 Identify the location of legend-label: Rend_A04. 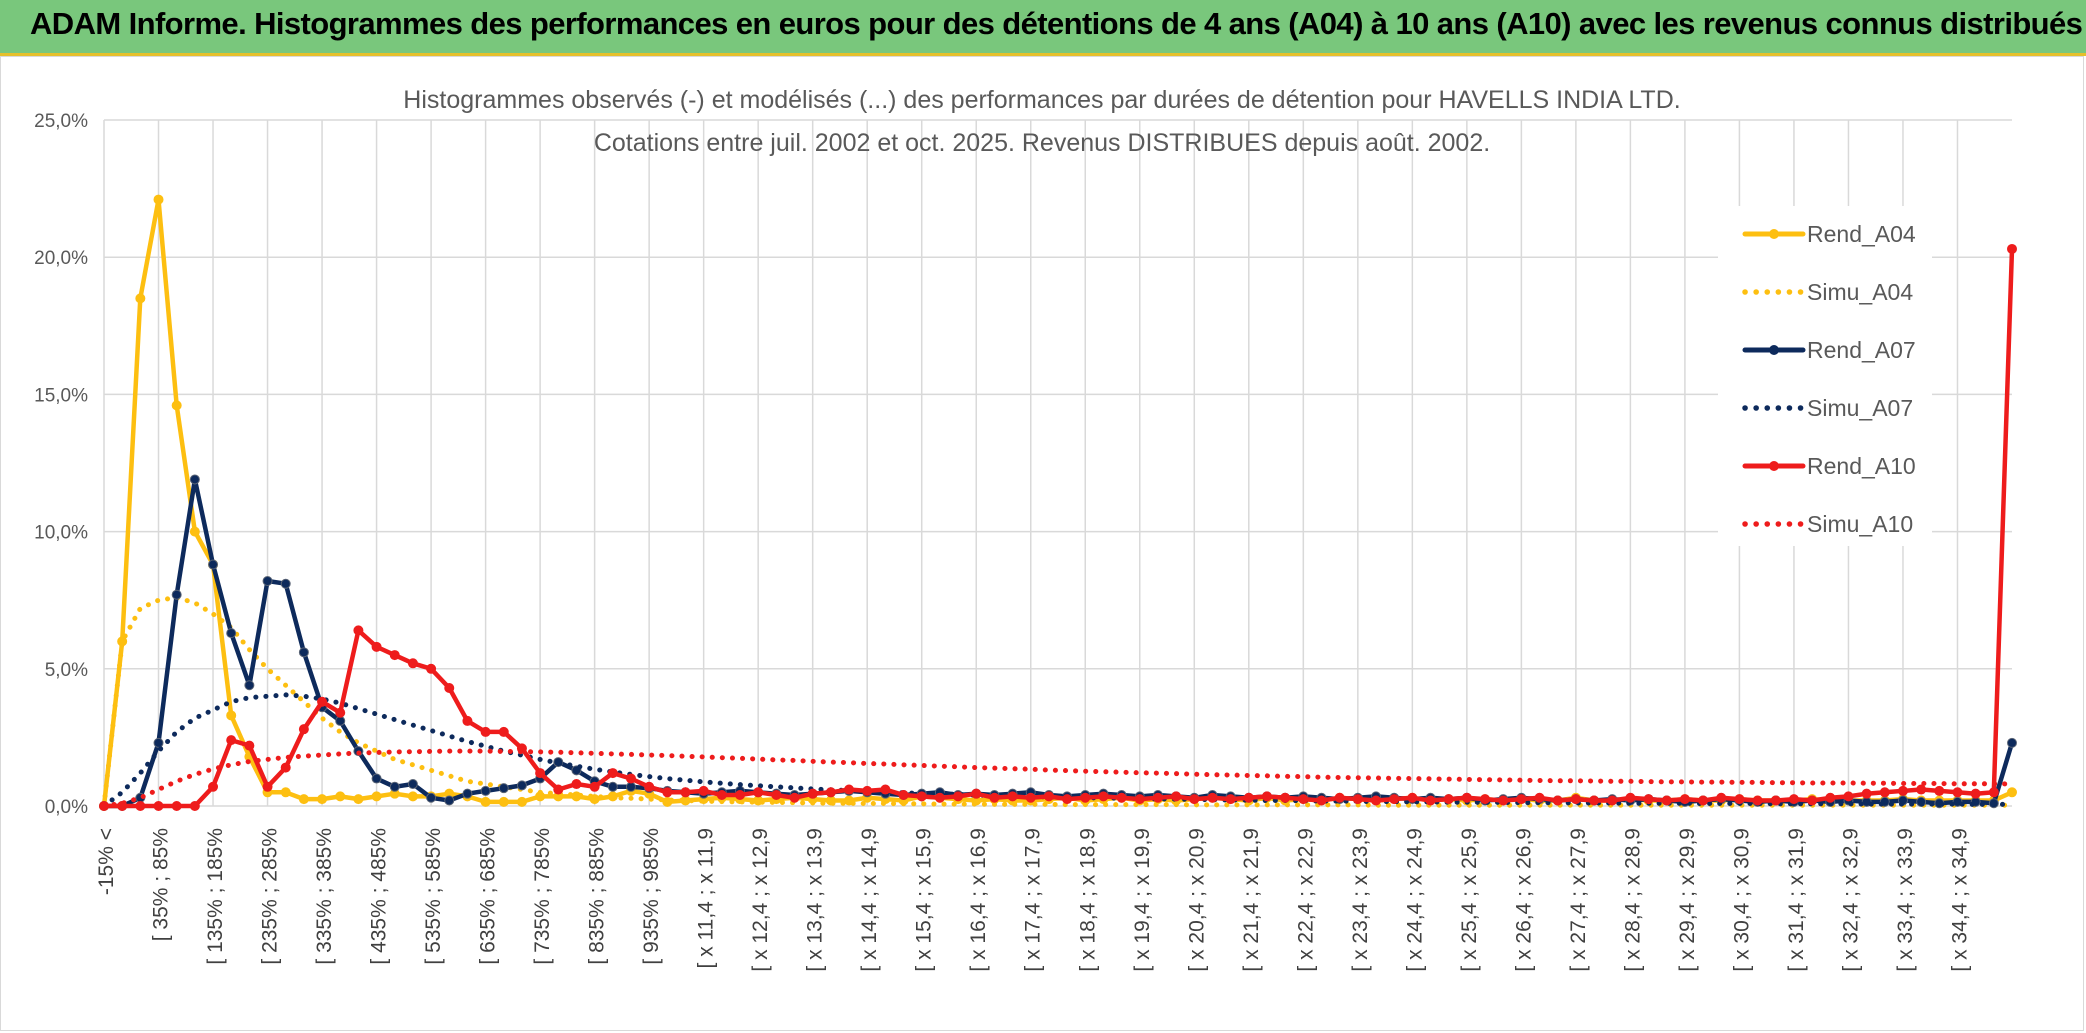
(1861, 234).